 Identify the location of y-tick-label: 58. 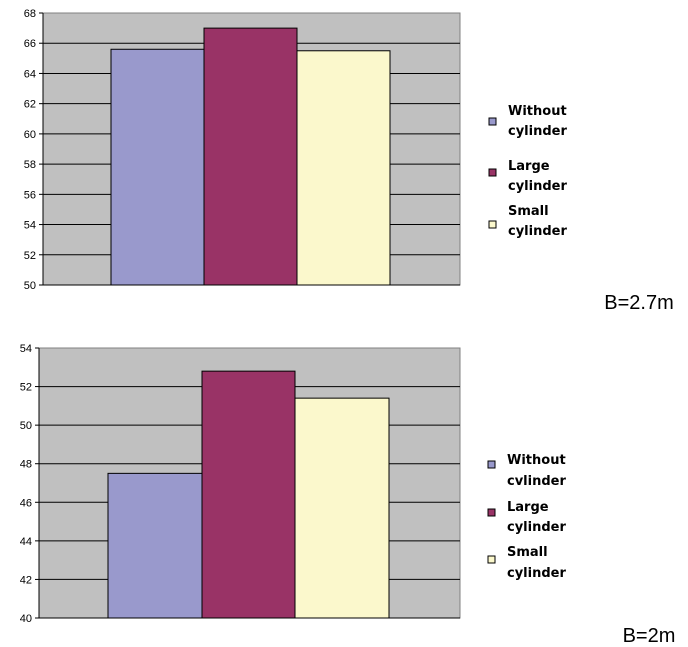
(30, 165).